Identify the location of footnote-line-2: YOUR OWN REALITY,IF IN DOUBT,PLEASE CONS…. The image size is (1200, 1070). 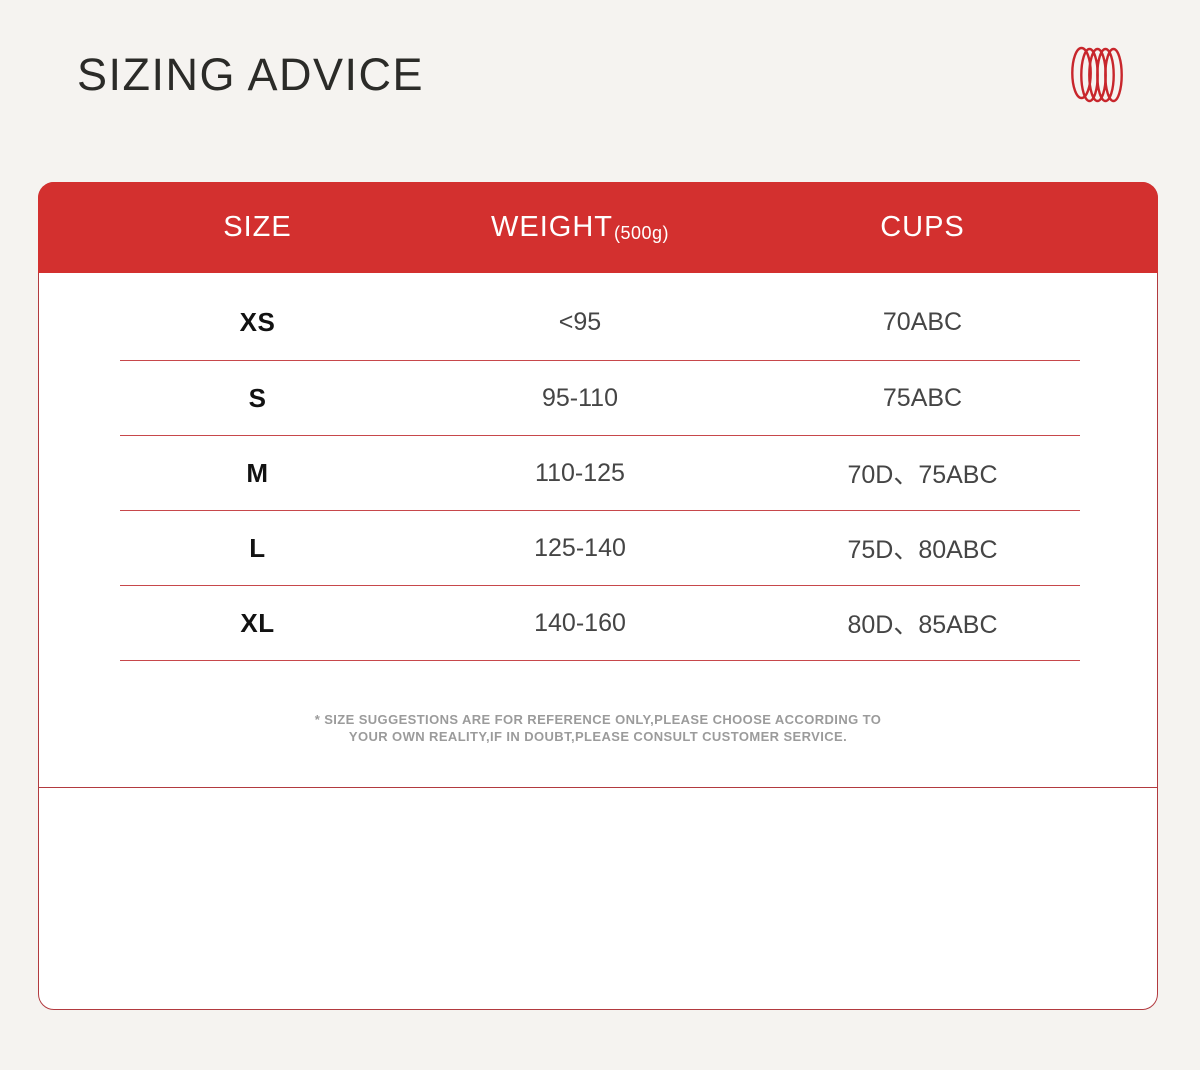
(598, 736).